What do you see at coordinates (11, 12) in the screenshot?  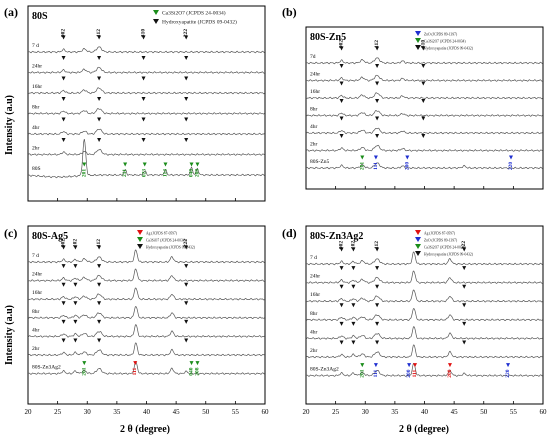 I see `panel-label: (a)` at bounding box center [11, 12].